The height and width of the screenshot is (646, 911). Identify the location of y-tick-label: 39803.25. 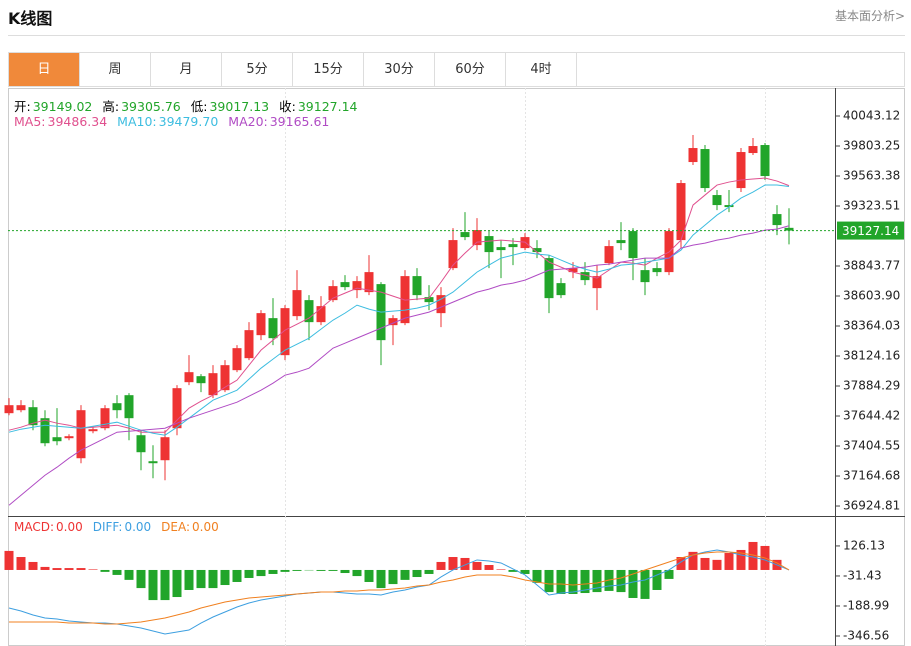
(871, 146).